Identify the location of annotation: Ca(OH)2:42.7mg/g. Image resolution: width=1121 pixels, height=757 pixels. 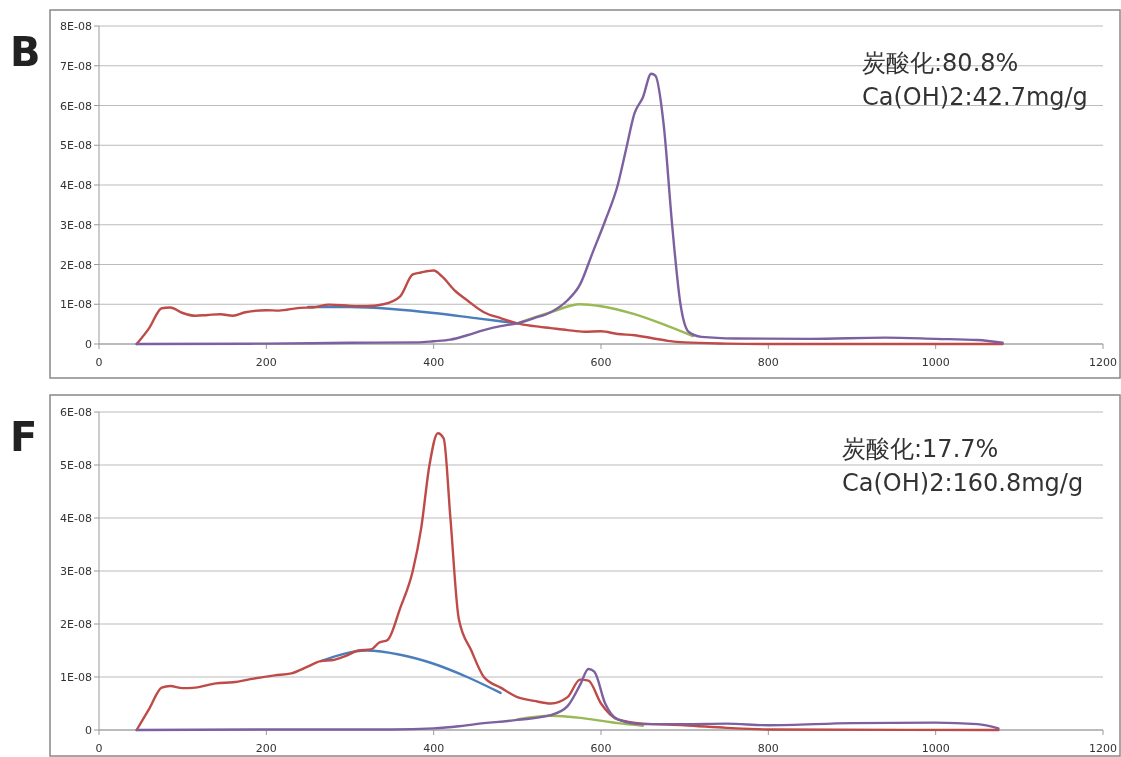
(975, 97).